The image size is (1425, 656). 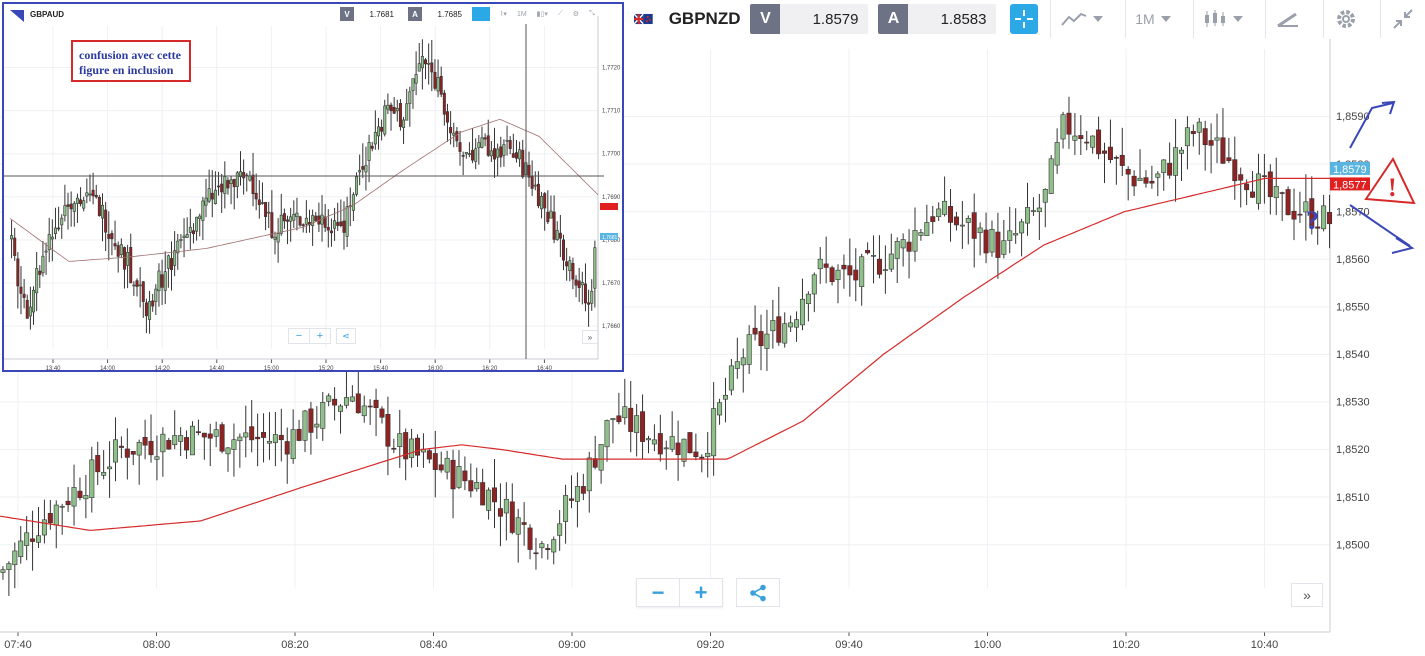 What do you see at coordinates (560, 13) in the screenshot?
I see `inset-draw-tool-icon: ⟋` at bounding box center [560, 13].